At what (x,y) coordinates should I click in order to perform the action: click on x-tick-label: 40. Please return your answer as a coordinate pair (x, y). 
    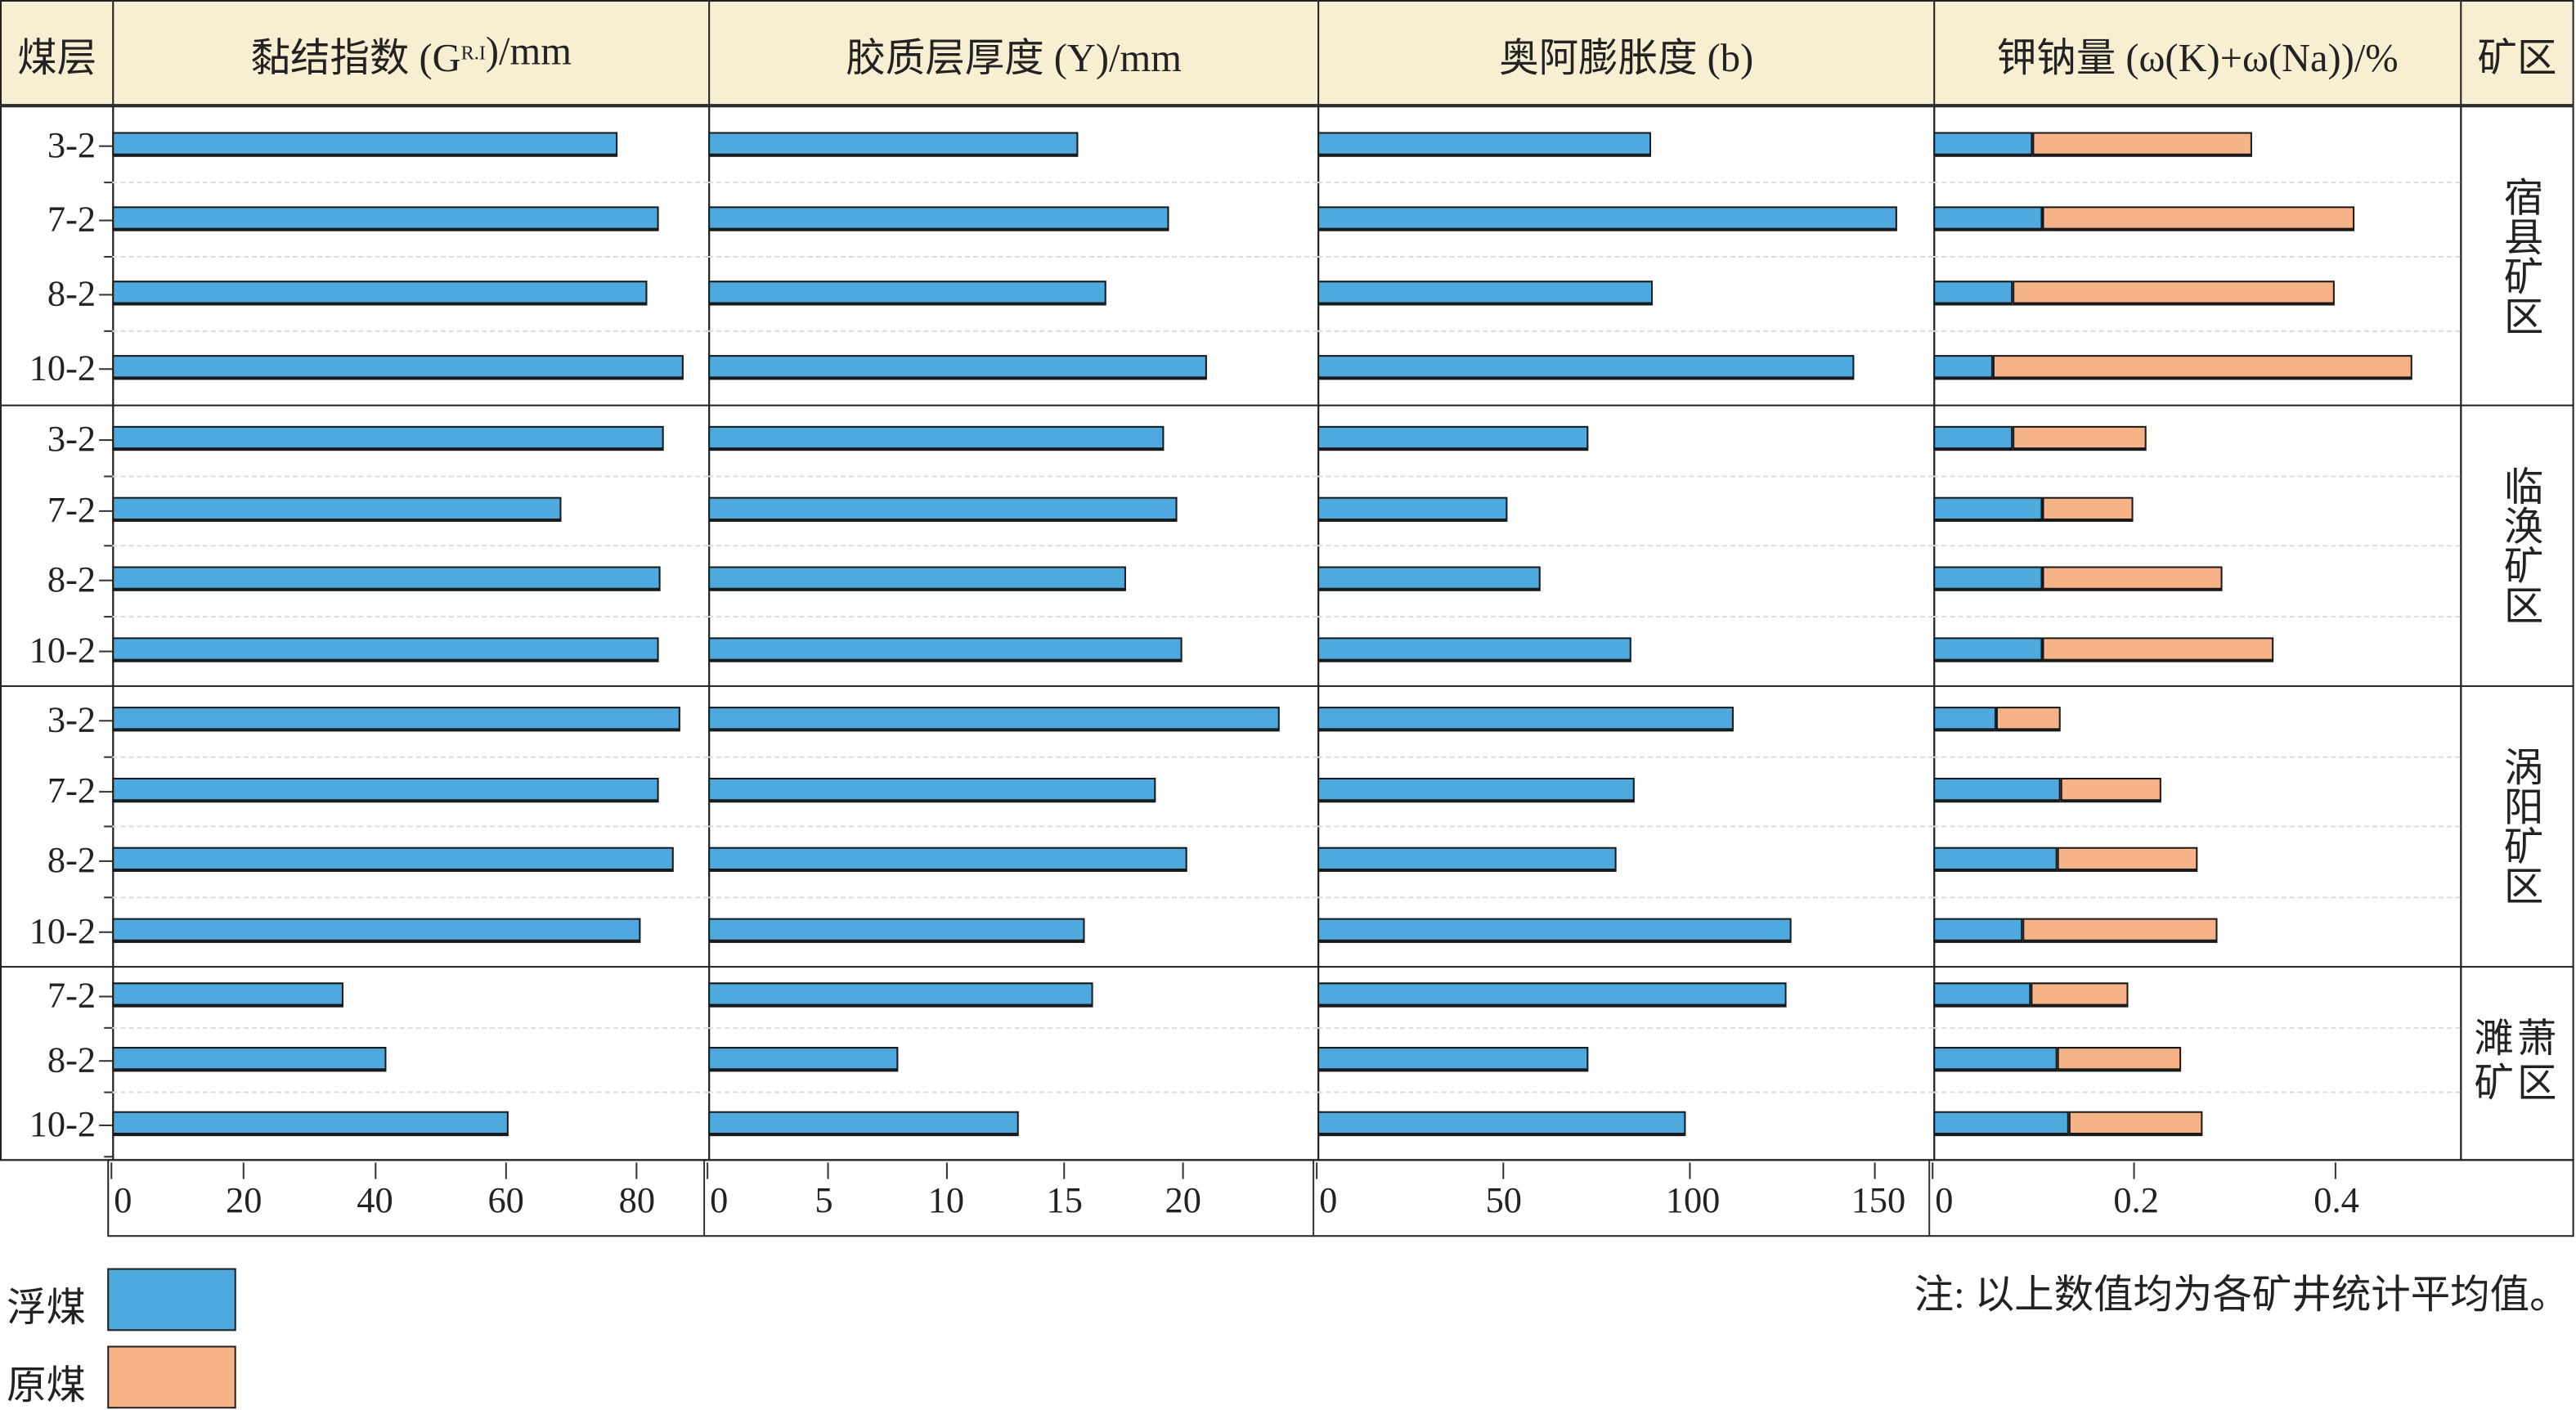
    Looking at the image, I should click on (375, 1200).